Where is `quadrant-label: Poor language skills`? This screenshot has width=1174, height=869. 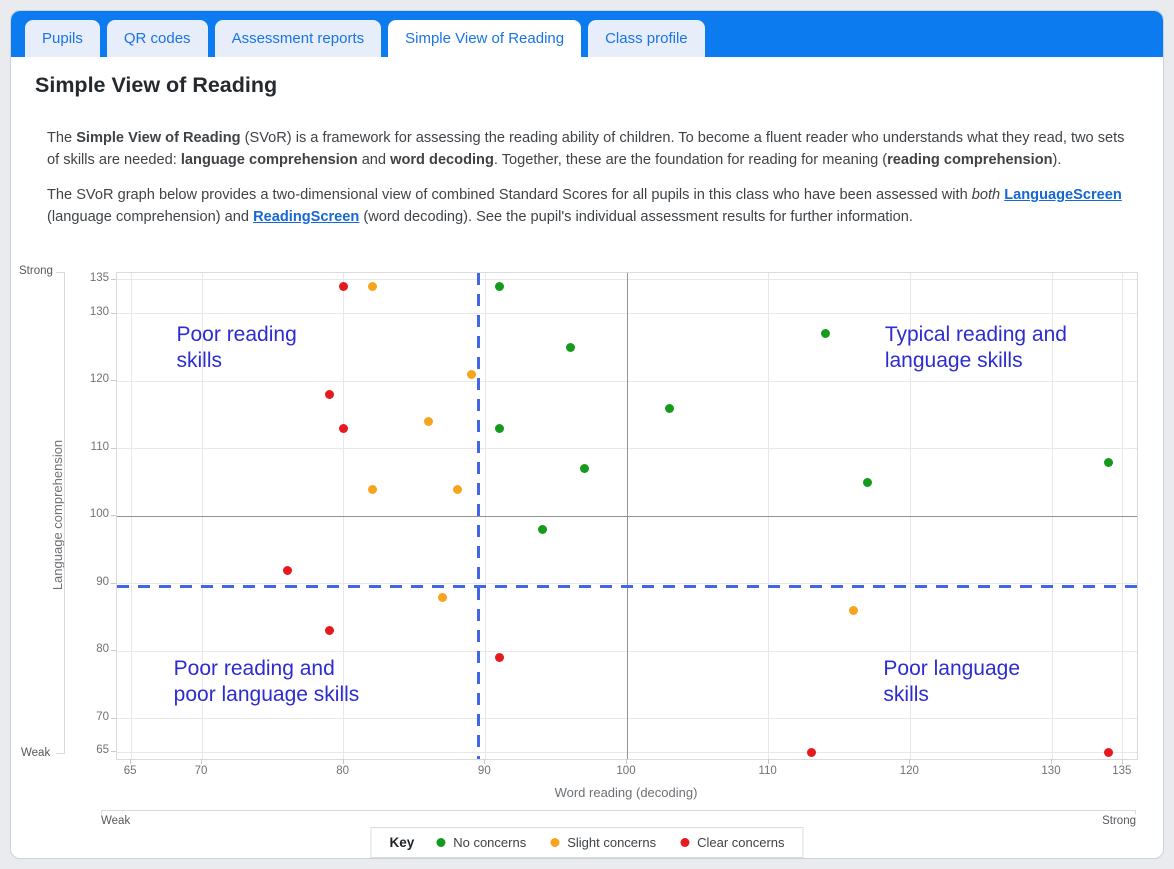 quadrant-label: Poor language skills is located at coordinates (952, 682).